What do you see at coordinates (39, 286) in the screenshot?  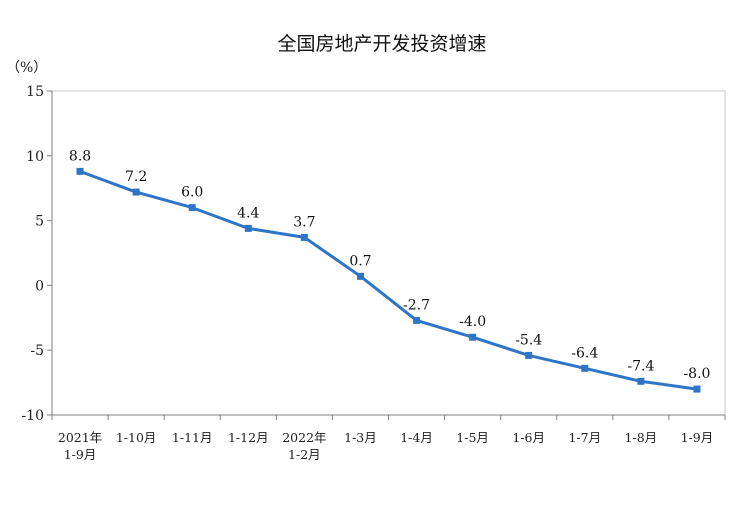 I see `y-tick-label: 0` at bounding box center [39, 286].